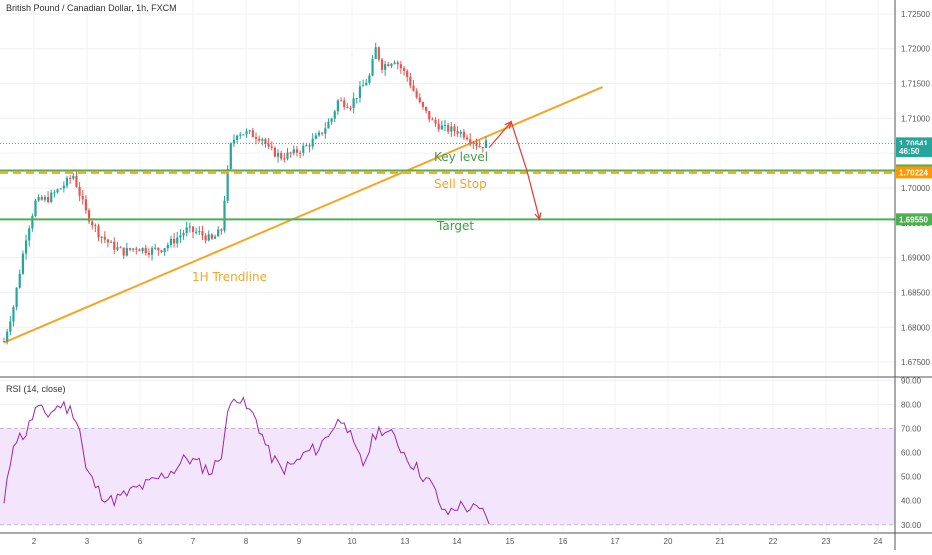 This screenshot has width=932, height=555. I want to click on rsi-y-tick-label: 60.00, so click(911, 453).